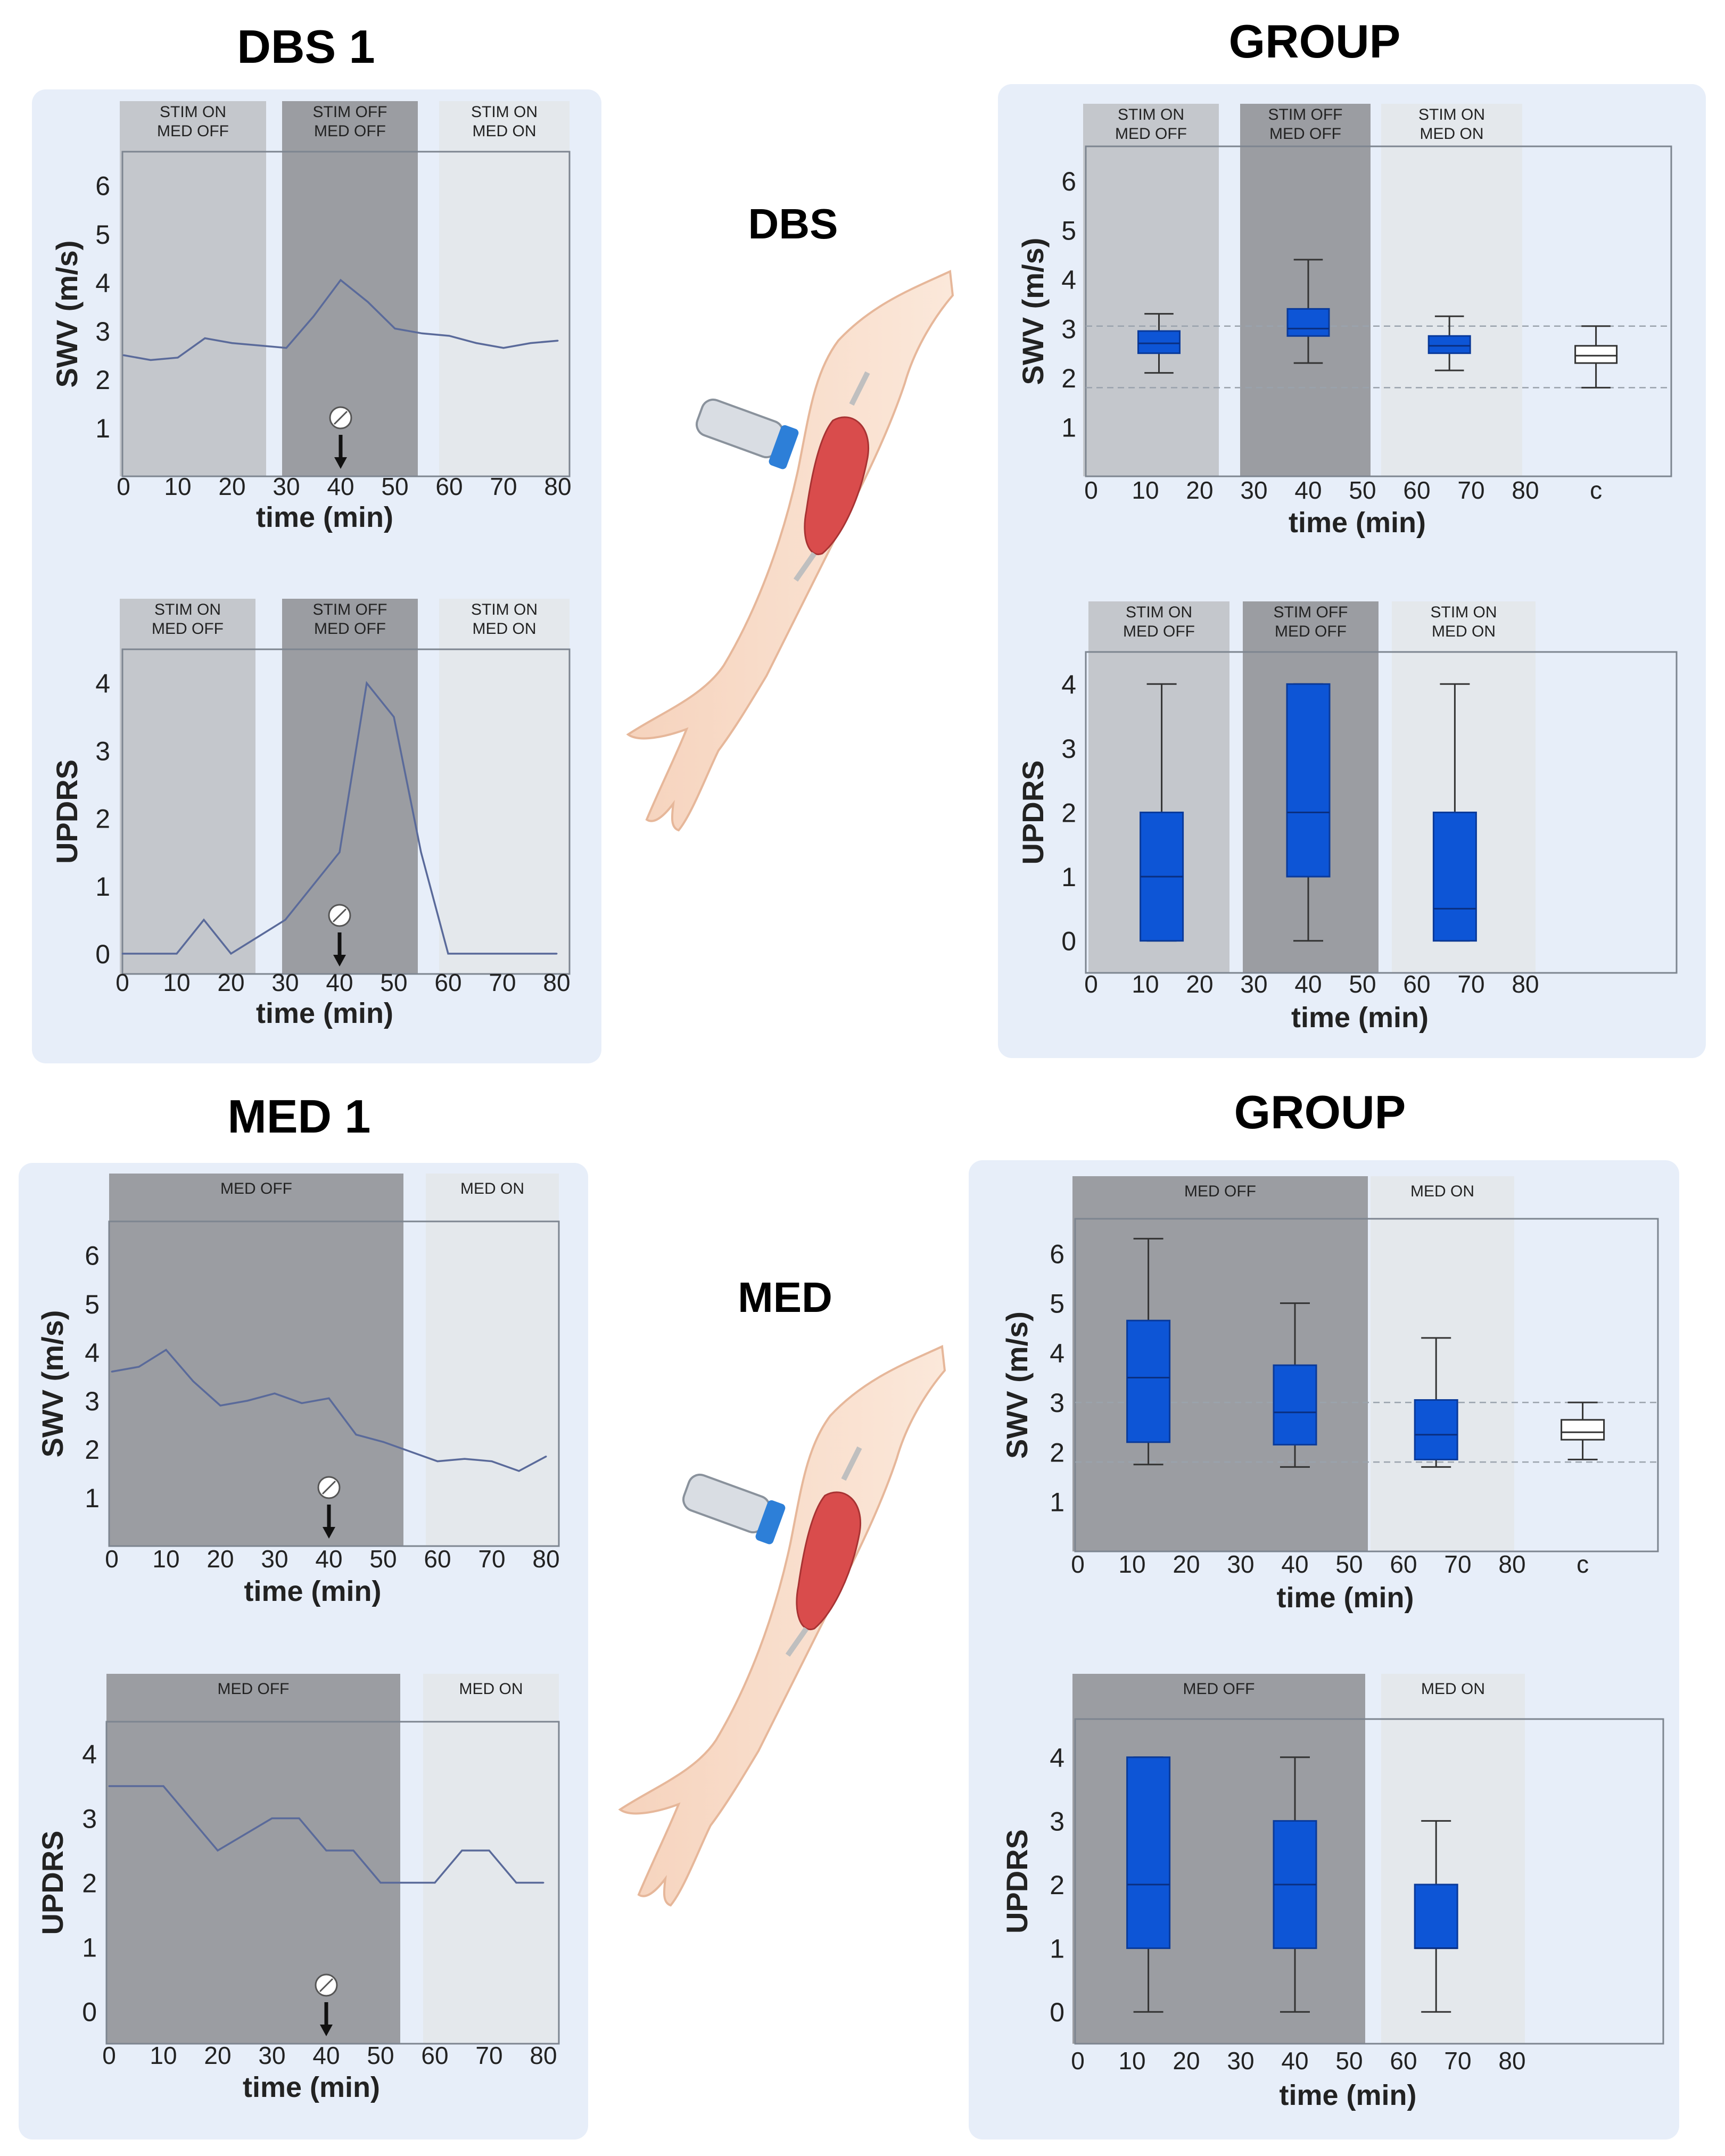 This screenshot has width=1725, height=2156. I want to click on x-tick-label: 70, so click(488, 2055).